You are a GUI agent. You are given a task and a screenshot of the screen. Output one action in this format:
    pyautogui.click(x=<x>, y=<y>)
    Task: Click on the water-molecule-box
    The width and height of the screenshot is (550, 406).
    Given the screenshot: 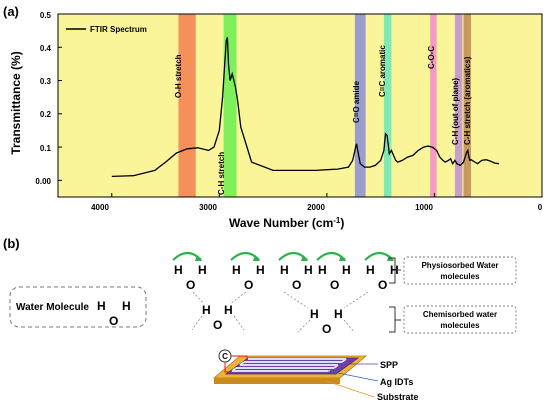 What is the action you would take?
    pyautogui.click(x=78, y=307)
    